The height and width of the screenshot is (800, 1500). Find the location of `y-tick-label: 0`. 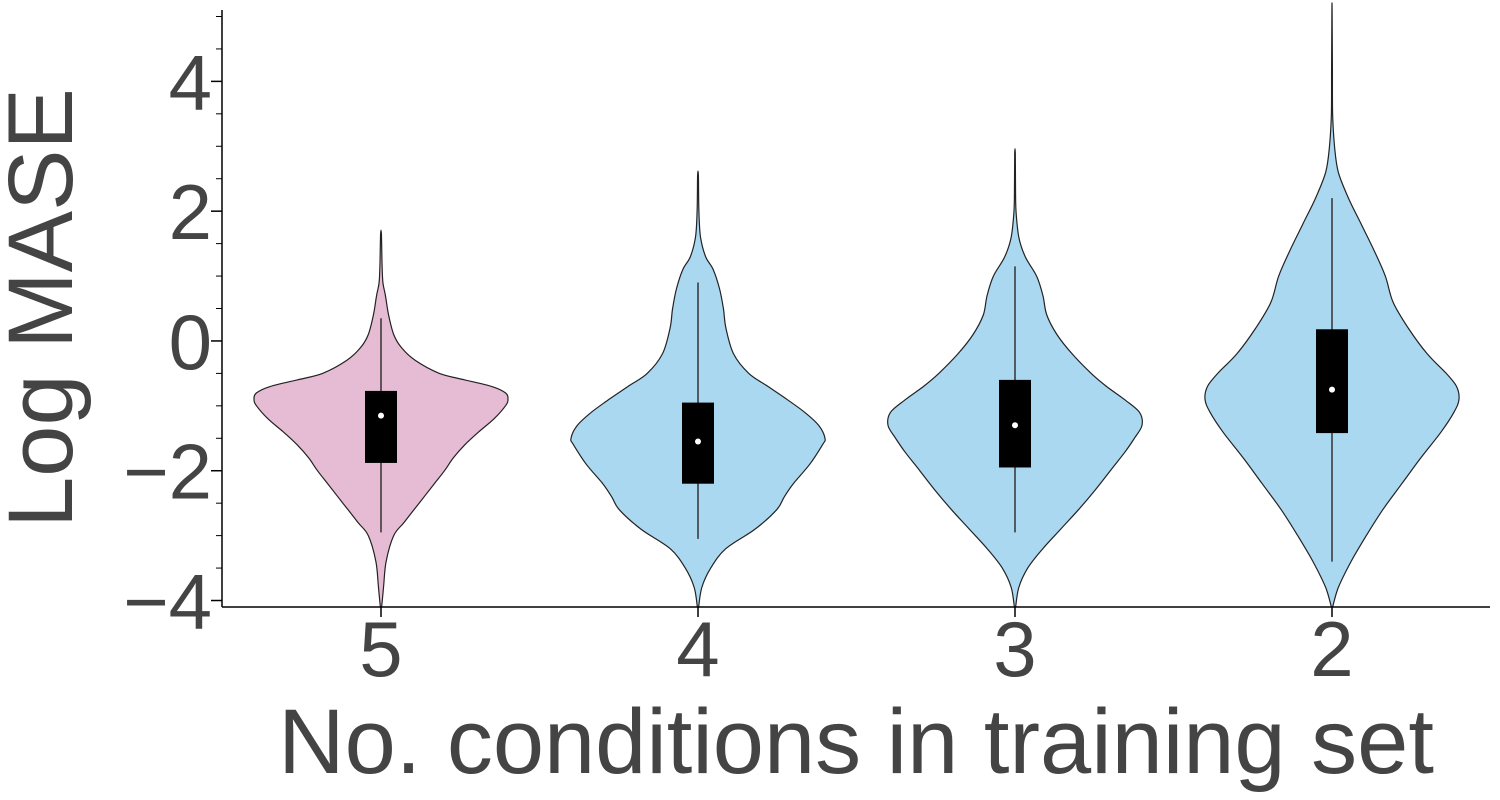

y-tick-label: 0 is located at coordinates (190, 342).